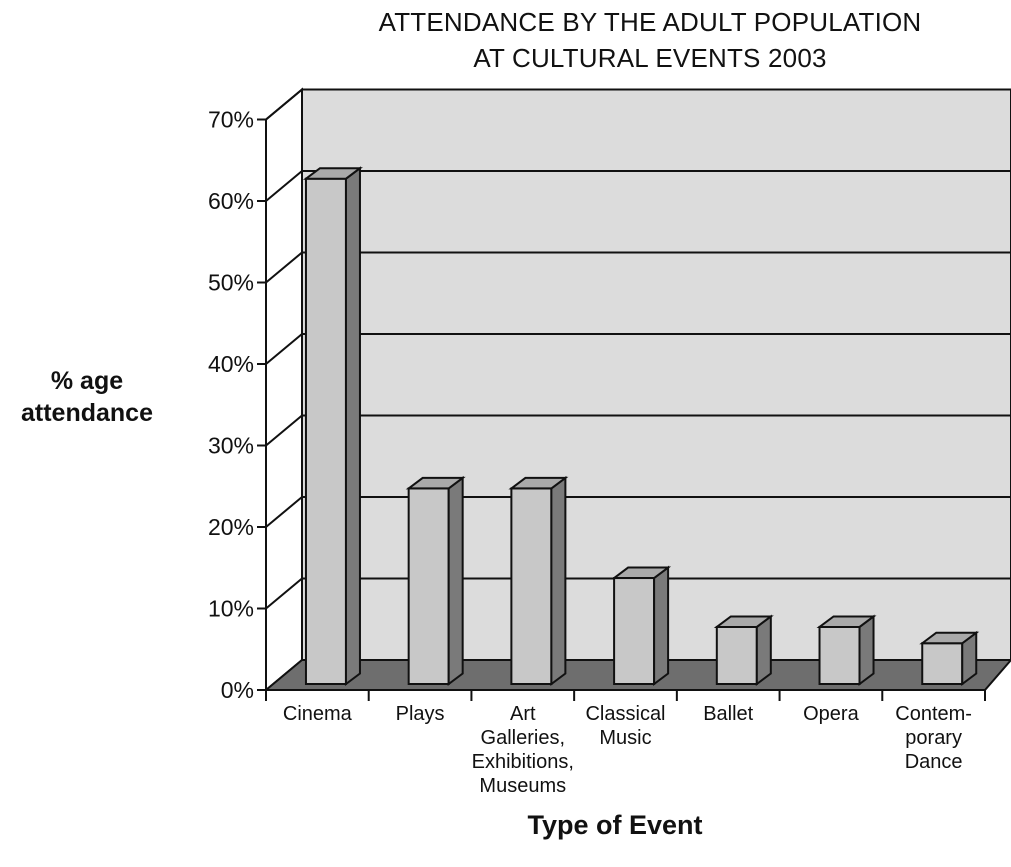 Image resolution: width=1011 pixels, height=867 pixels. I want to click on y-axis-label-line-2: attendance, so click(87, 413).